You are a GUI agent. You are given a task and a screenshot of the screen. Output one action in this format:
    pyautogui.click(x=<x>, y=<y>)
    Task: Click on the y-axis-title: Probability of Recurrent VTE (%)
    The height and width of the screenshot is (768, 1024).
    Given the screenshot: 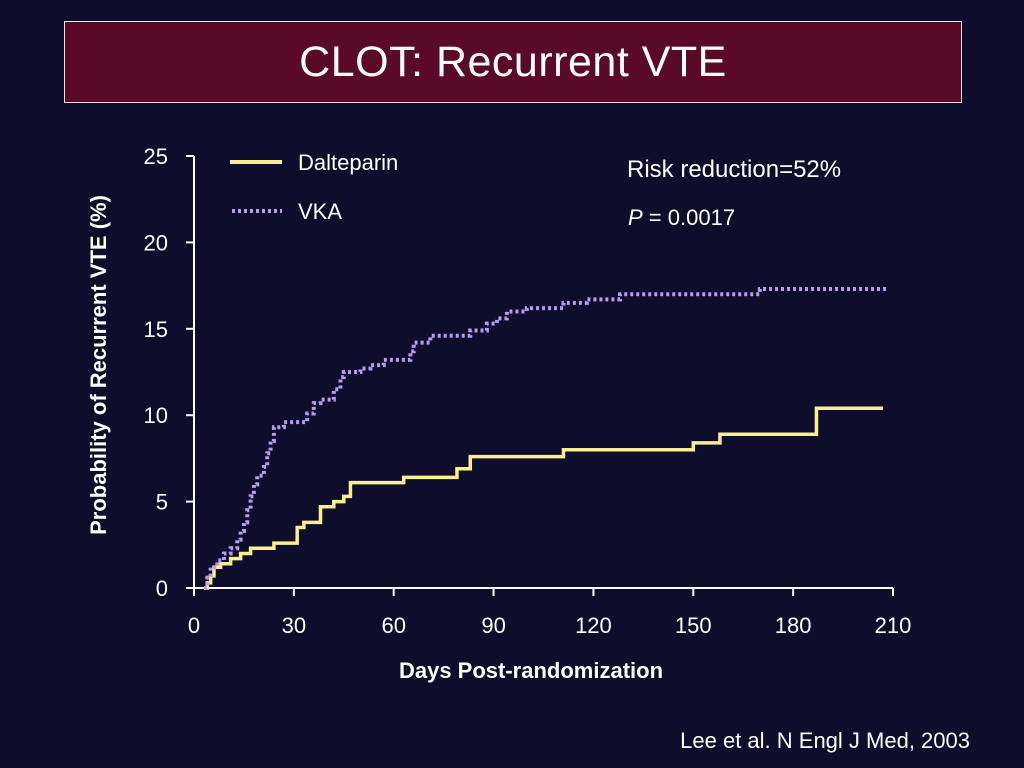 What is the action you would take?
    pyautogui.click(x=98, y=365)
    